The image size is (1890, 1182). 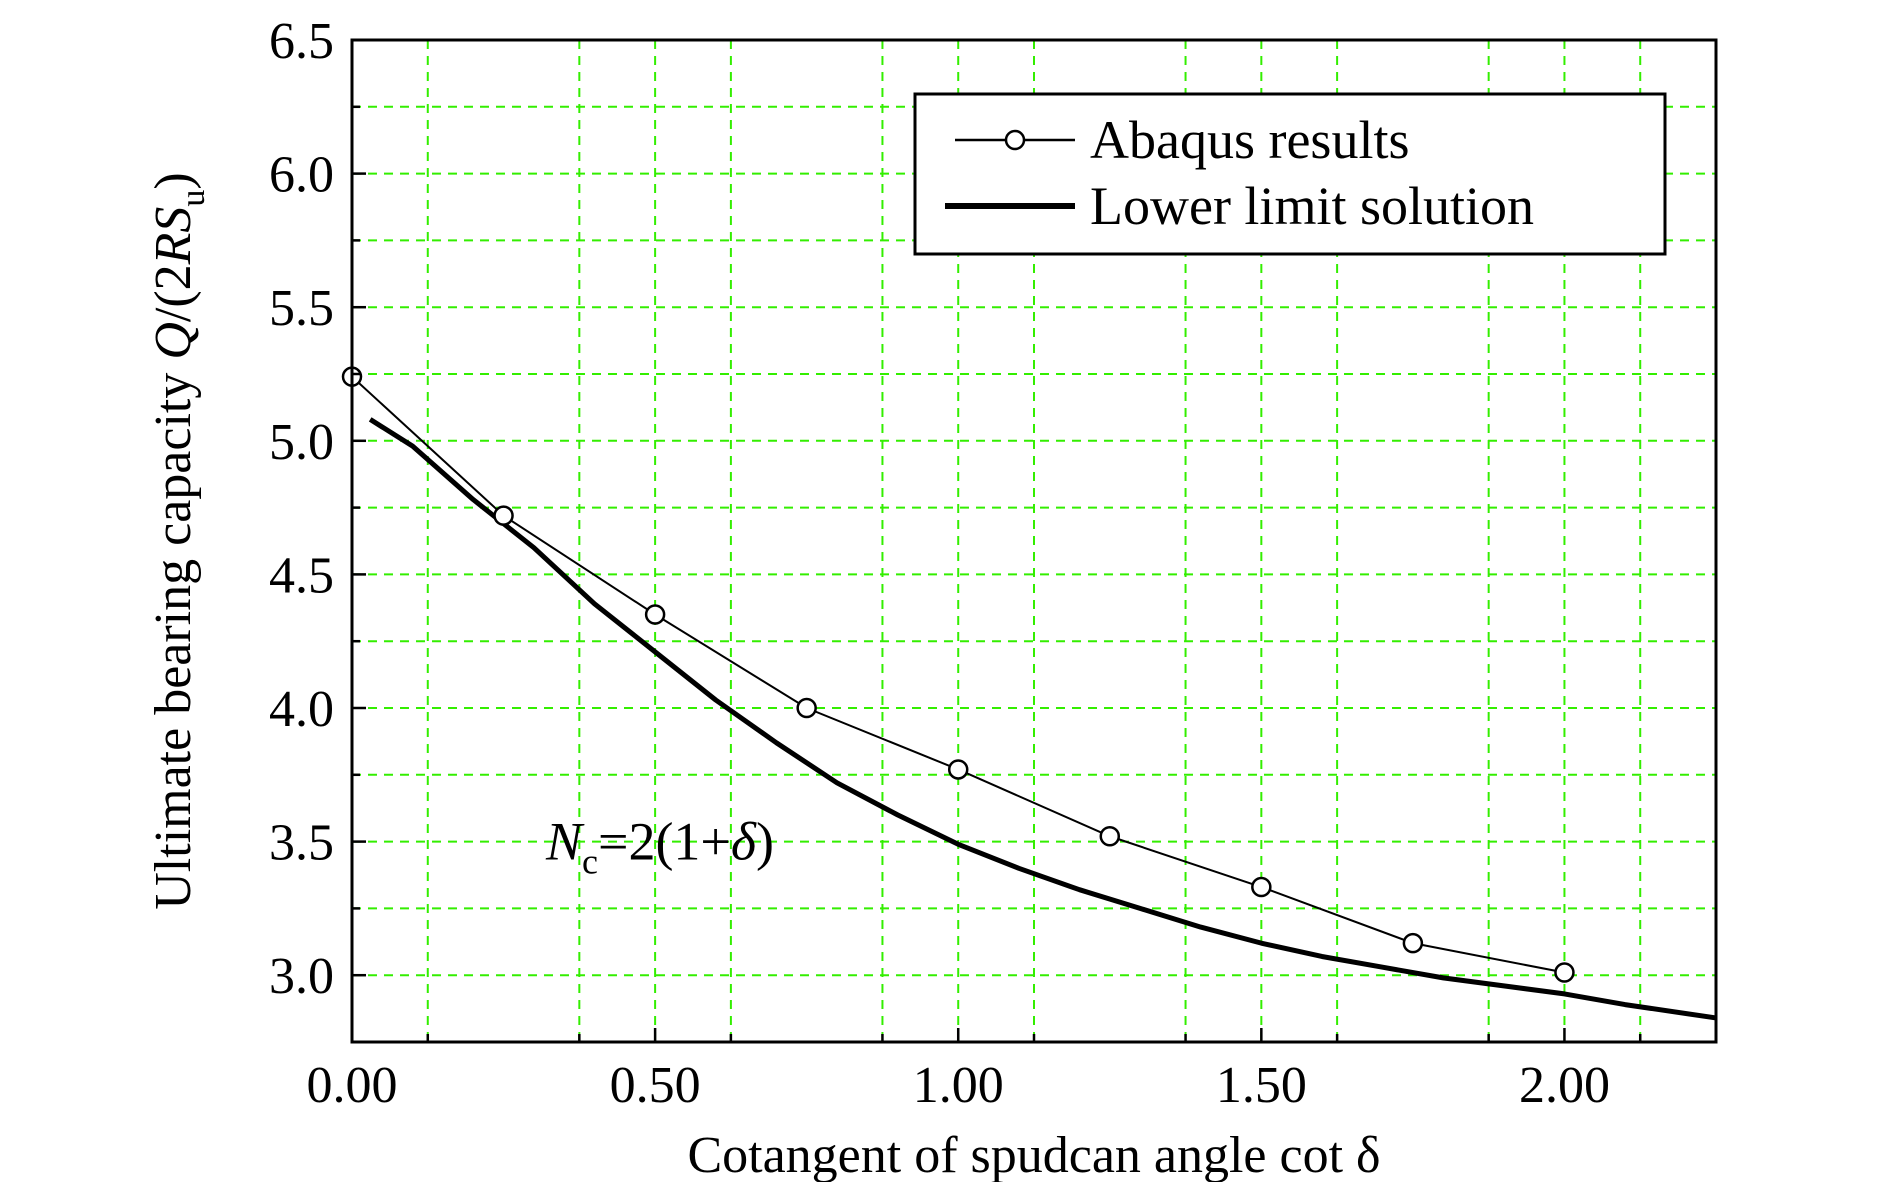 I want to click on legend-box, so click(x=1290, y=174).